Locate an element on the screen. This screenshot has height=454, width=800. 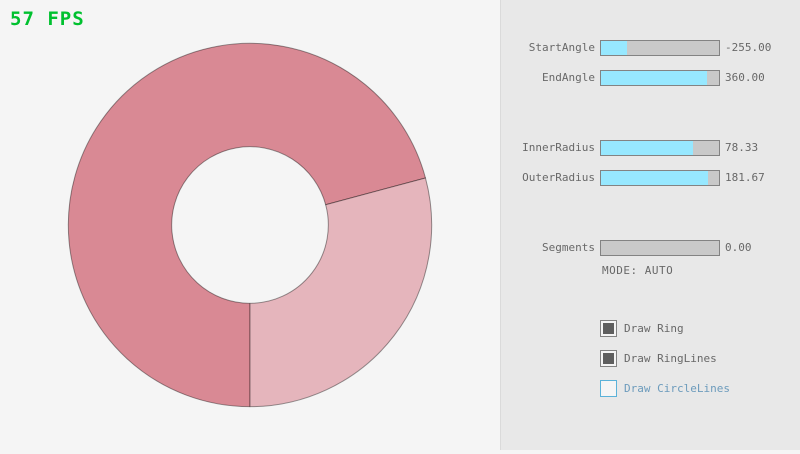
slider-outer-radius-label: OuterRadius is located at coordinates (558, 177).